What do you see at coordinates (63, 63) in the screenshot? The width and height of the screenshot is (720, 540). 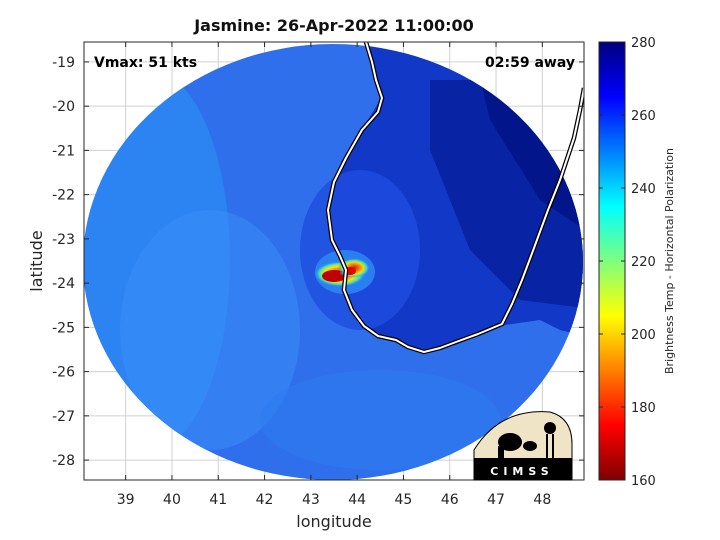 I see `y-tick-label: -19` at bounding box center [63, 63].